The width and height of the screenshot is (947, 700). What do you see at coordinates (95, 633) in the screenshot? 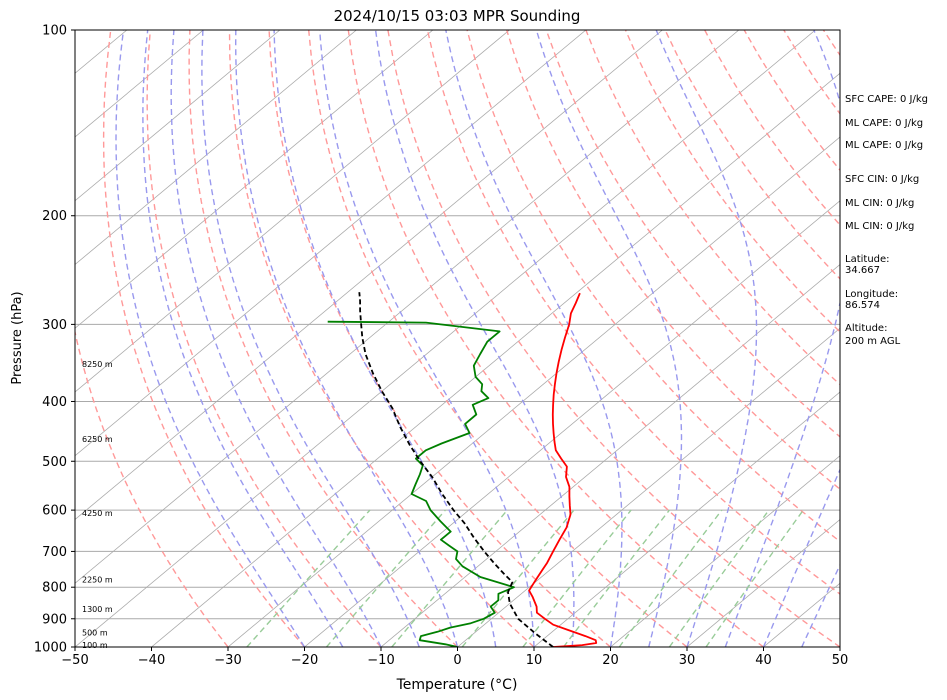
I see `height-label: 500 m` at bounding box center [95, 633].